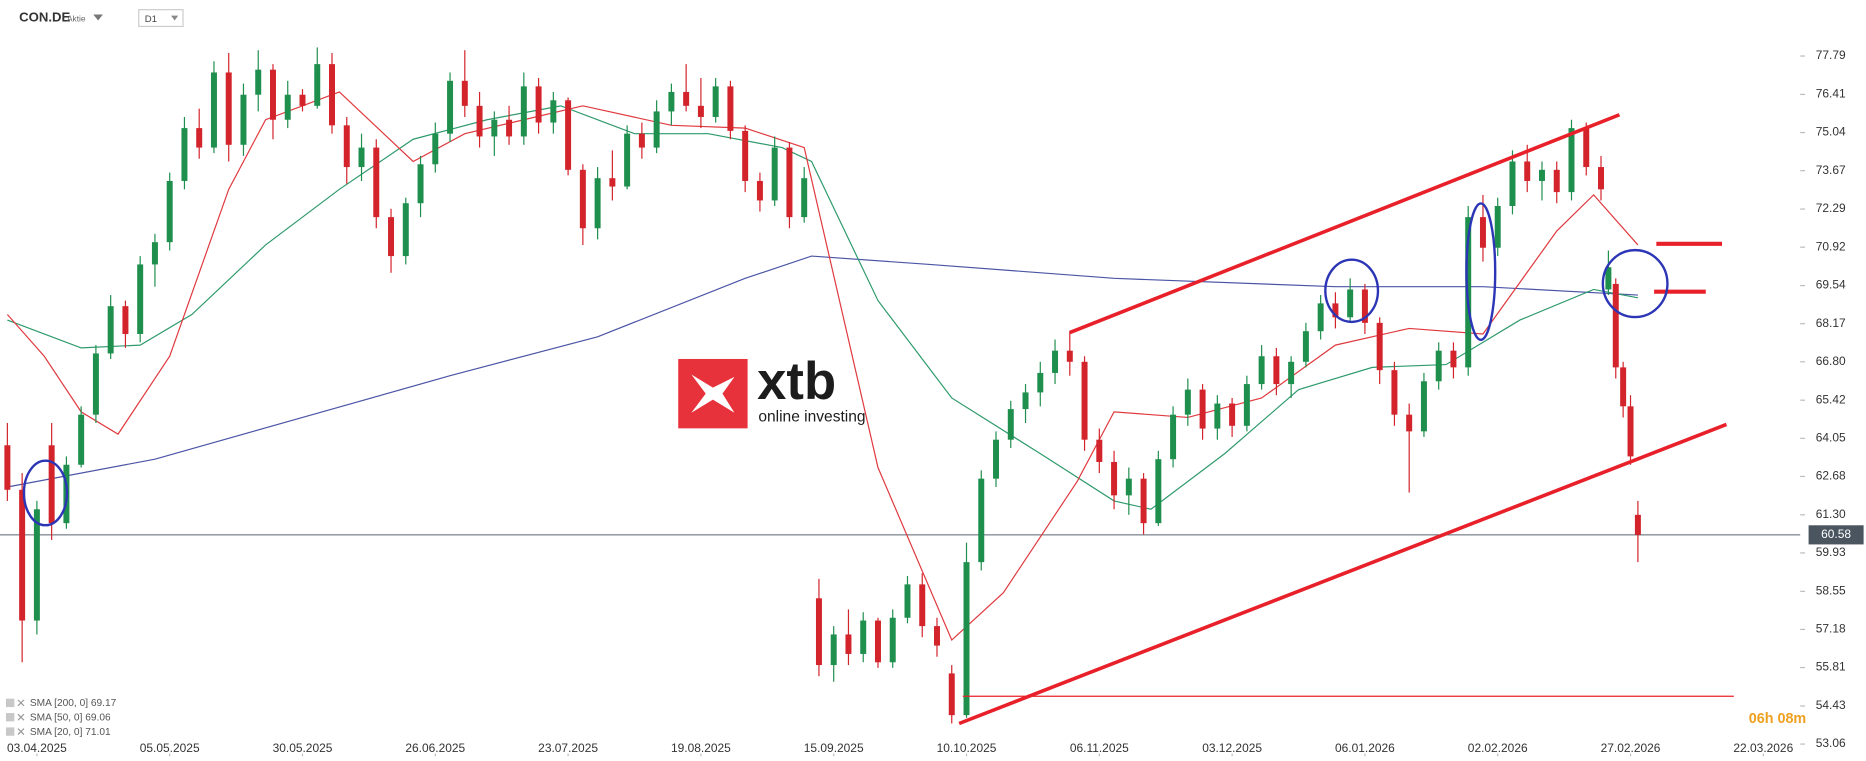 The image size is (1866, 761). Describe the element at coordinates (1831, 667) in the screenshot. I see `y-tick-label: 55.81` at that location.